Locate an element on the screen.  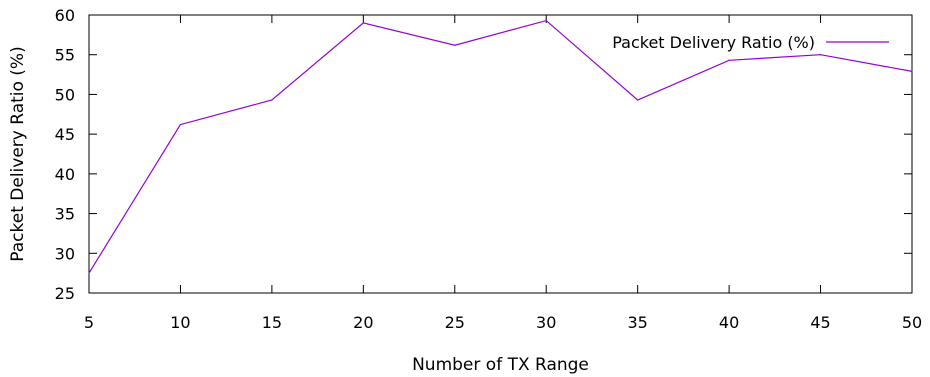
legend-label: Packet Delivery Ratio (%) is located at coordinates (713, 42).